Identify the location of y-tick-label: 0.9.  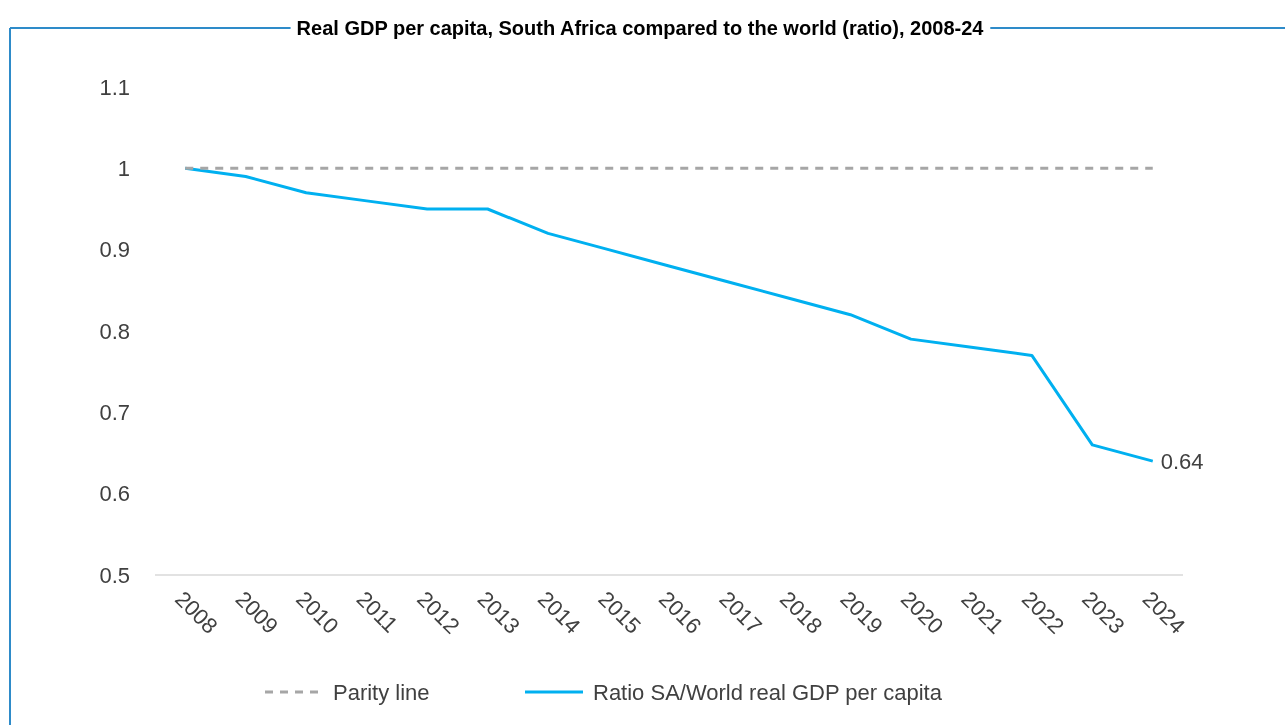
(114, 250).